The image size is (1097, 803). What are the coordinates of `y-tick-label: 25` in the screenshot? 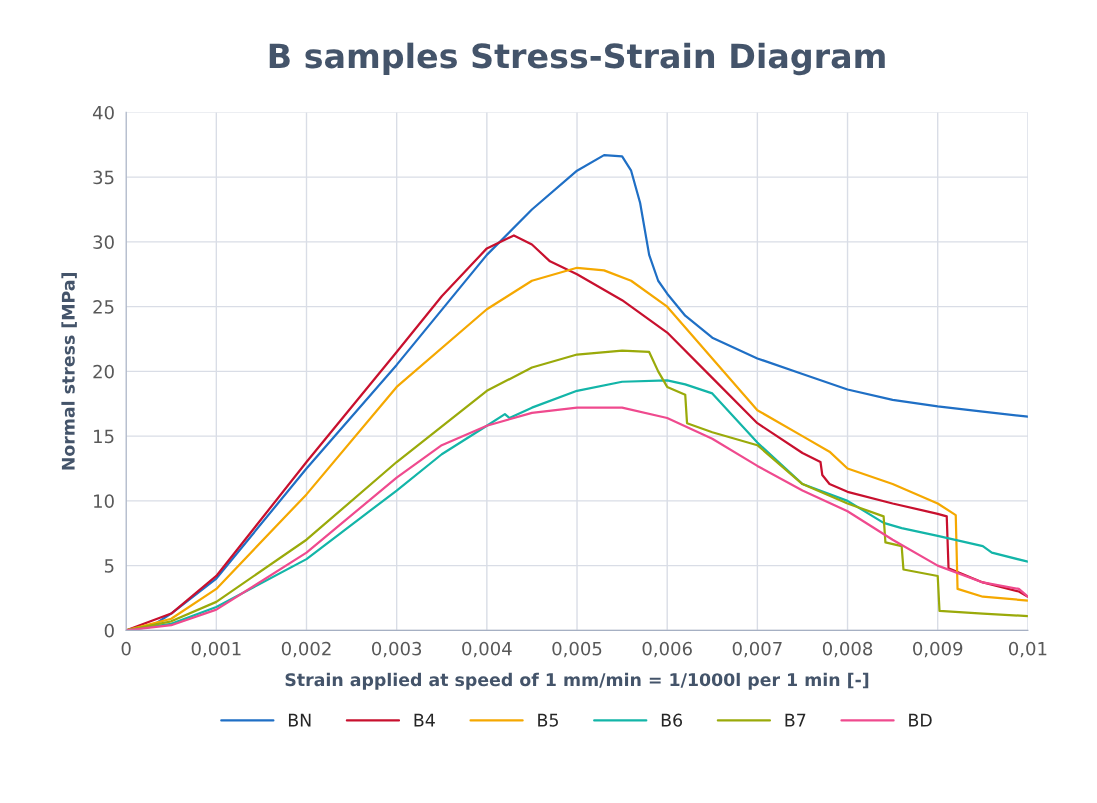 It's located at (103, 307).